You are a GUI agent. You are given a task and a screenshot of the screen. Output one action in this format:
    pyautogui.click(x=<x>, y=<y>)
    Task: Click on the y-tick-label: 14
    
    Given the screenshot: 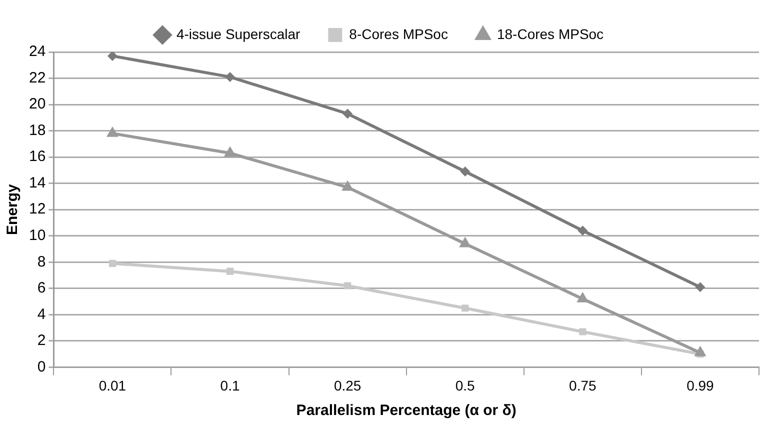 What is the action you would take?
    pyautogui.click(x=37, y=183)
    